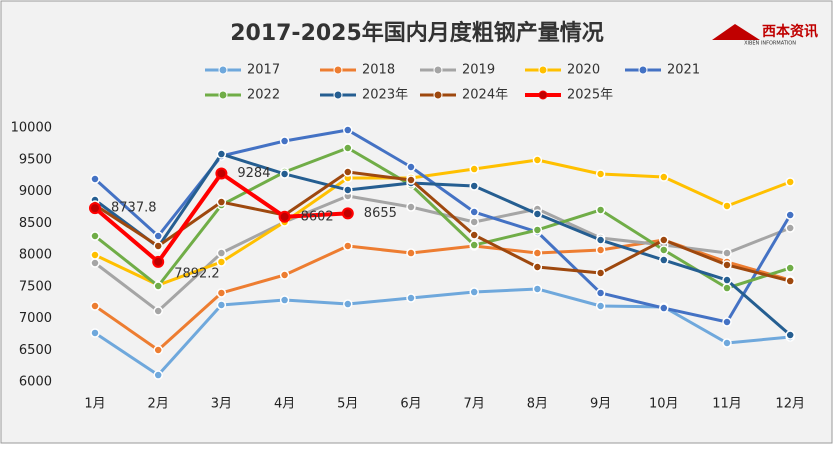 The width and height of the screenshot is (834, 449). I want to click on data-label: 9284, so click(253, 173).